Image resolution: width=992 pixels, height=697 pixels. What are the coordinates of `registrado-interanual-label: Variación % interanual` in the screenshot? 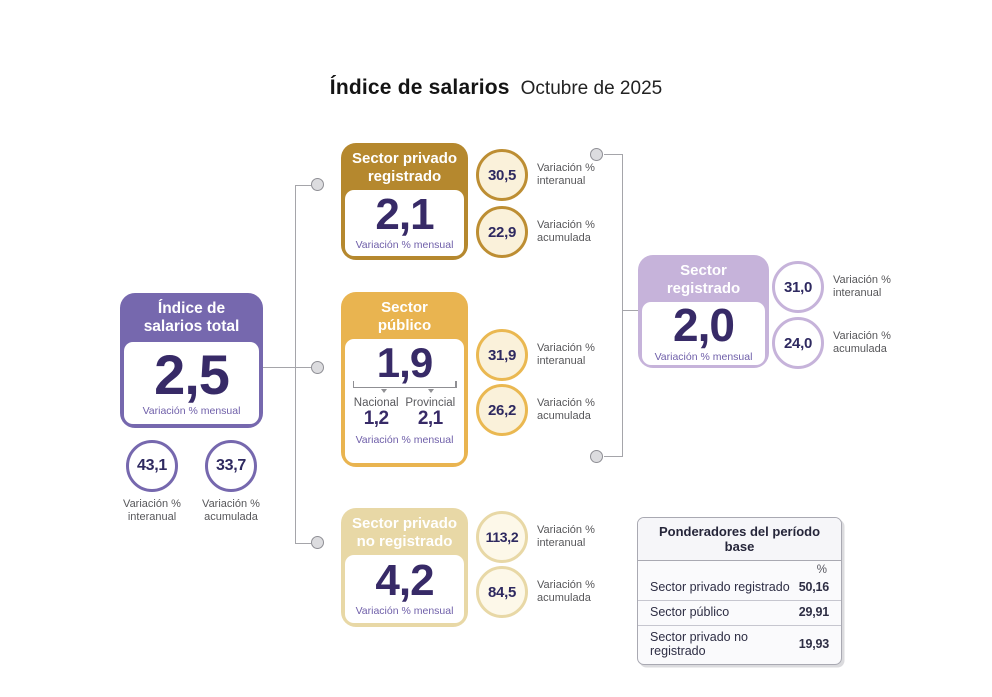 It's located at (862, 286).